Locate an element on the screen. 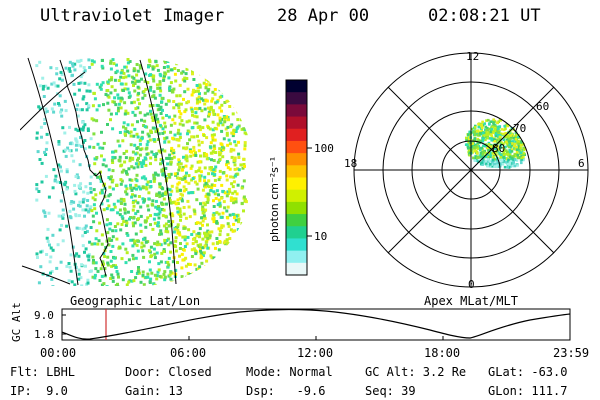 The image size is (600, 400). x-tick-label: 00:00 is located at coordinates (58, 353).